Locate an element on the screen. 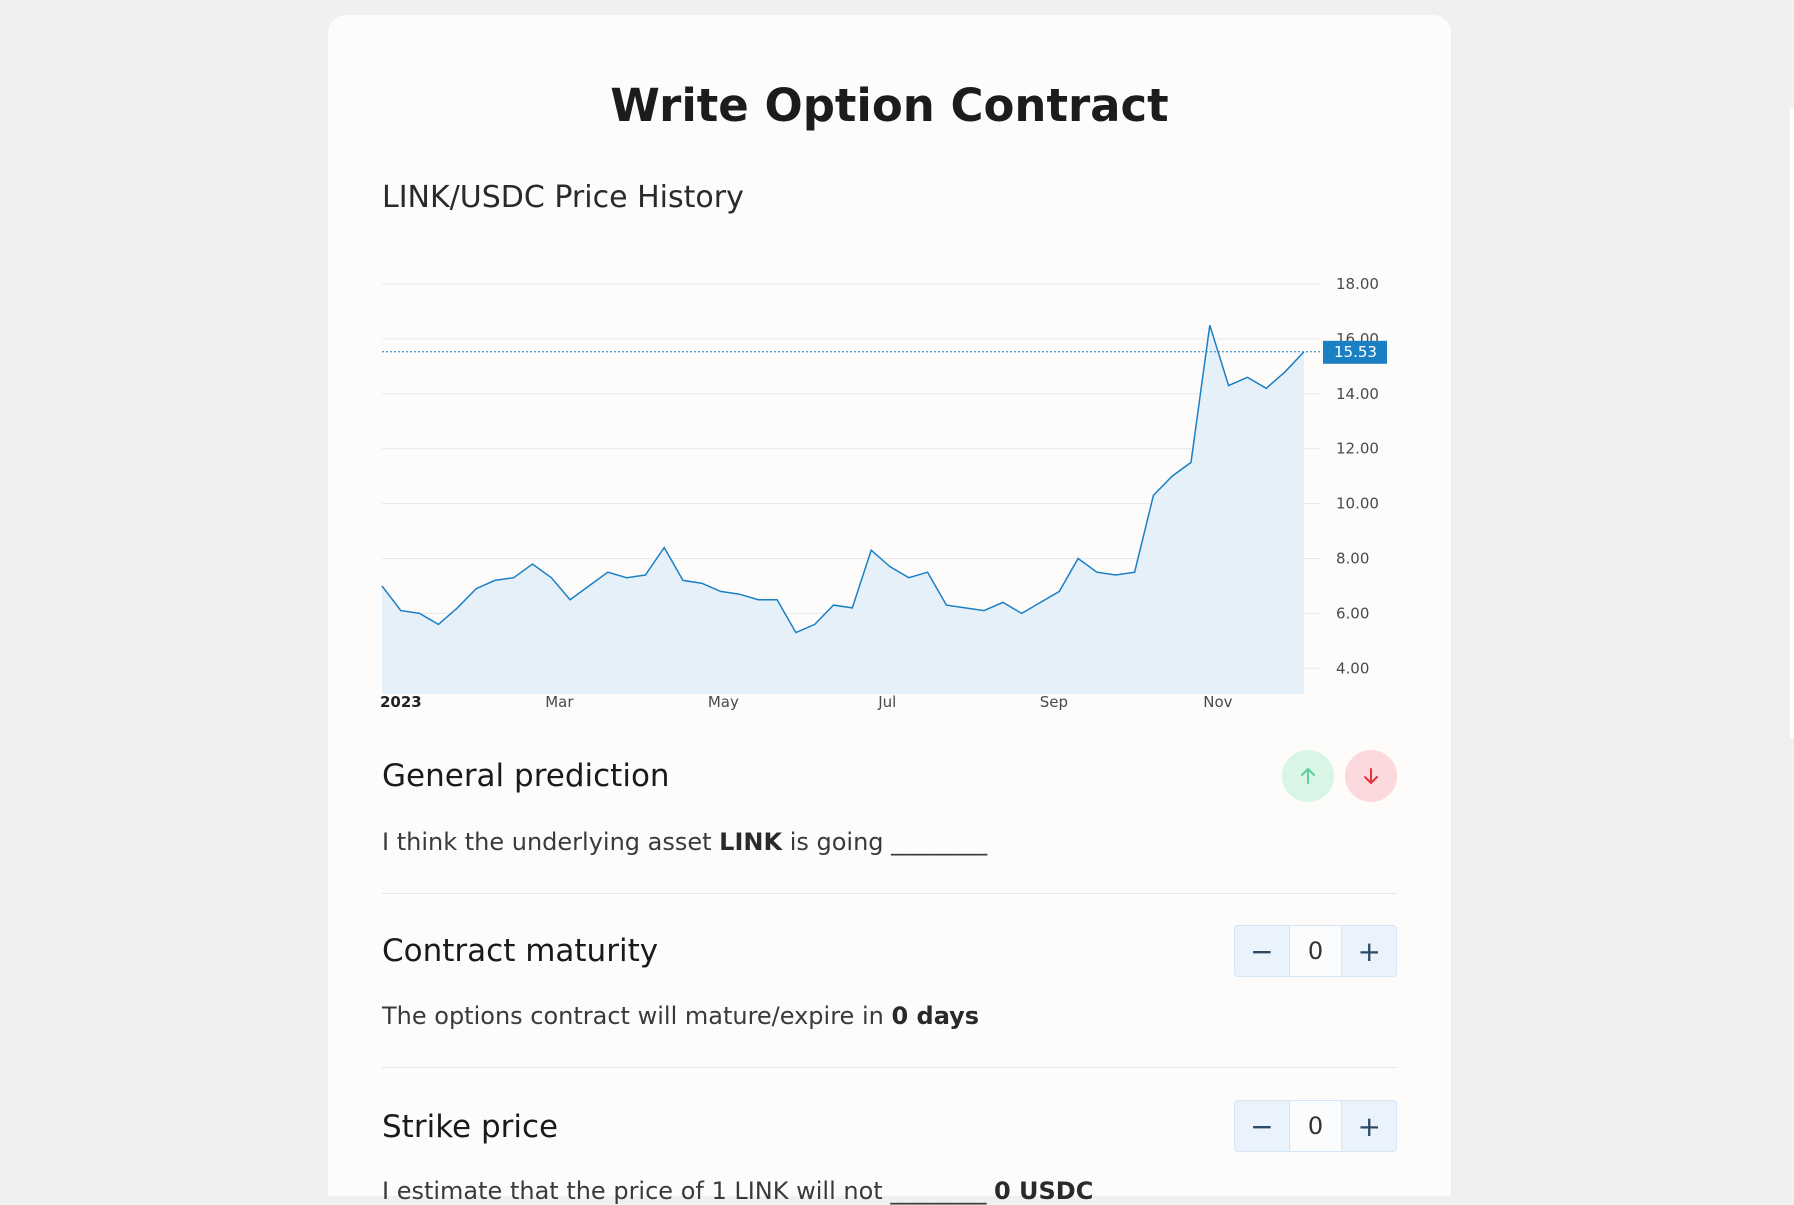  maturity-value: 0 is located at coordinates (1315, 951).